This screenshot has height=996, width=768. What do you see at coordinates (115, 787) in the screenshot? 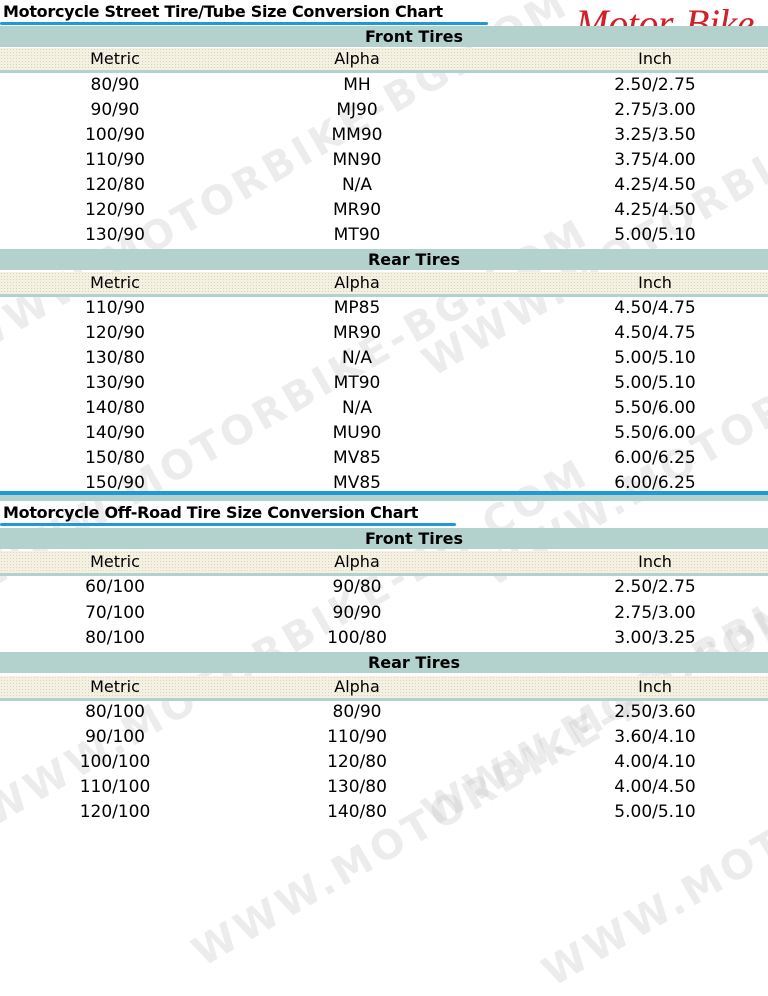
I see `metric-cell: 110/100` at bounding box center [115, 787].